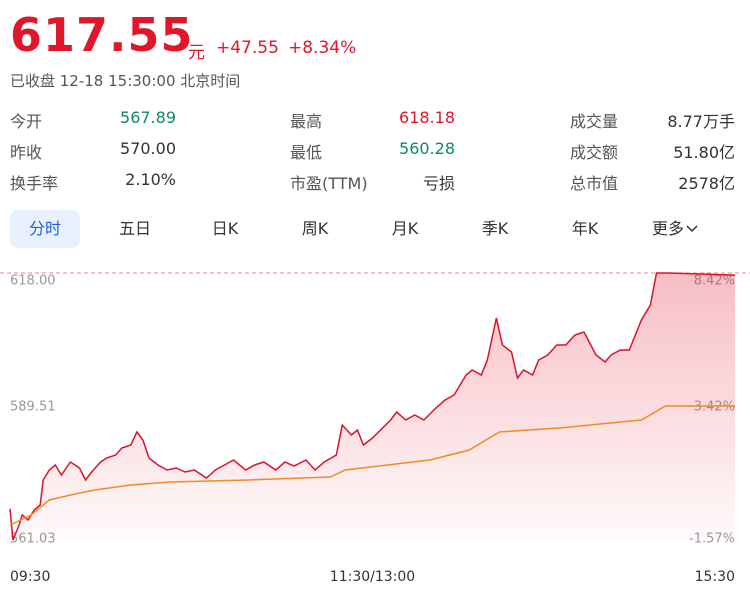 This screenshot has height=593, width=750. Describe the element at coordinates (585, 228) in the screenshot. I see `tab: 年K` at that location.